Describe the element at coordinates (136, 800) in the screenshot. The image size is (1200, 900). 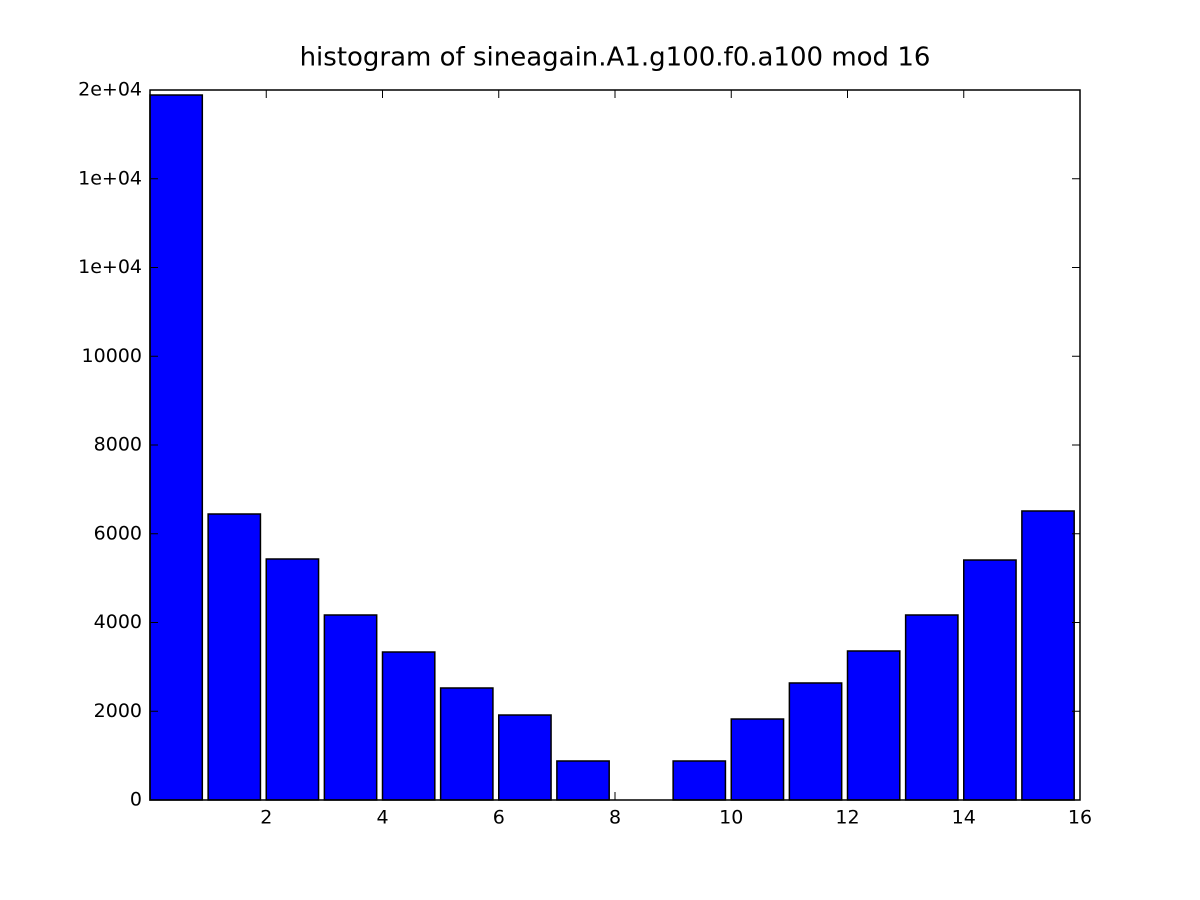
I see `y-tick-label: 0` at that location.